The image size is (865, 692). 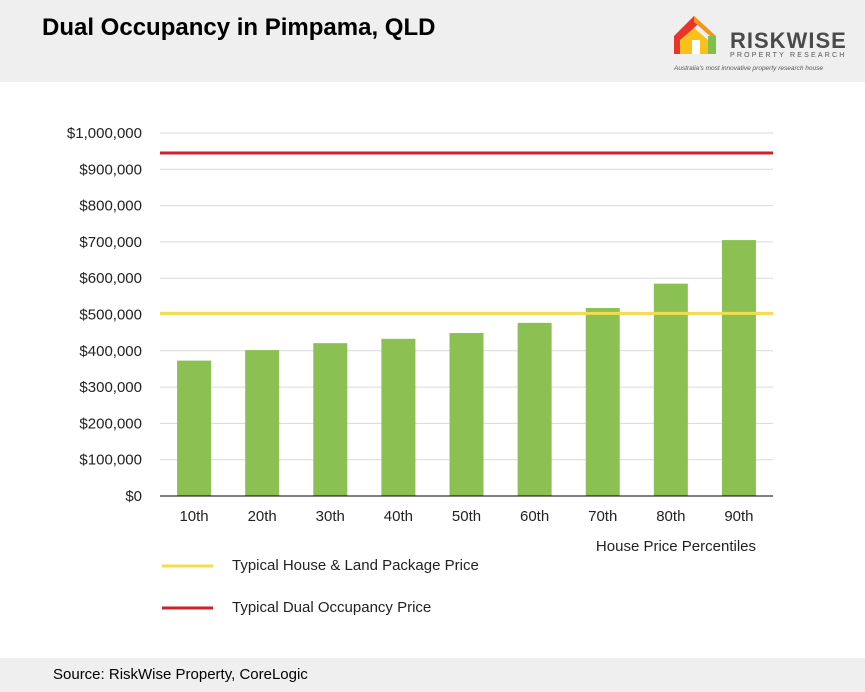 What do you see at coordinates (239, 27) in the screenshot?
I see `chart-title: Dual Occupancy in Pimpama, QLD` at bounding box center [239, 27].